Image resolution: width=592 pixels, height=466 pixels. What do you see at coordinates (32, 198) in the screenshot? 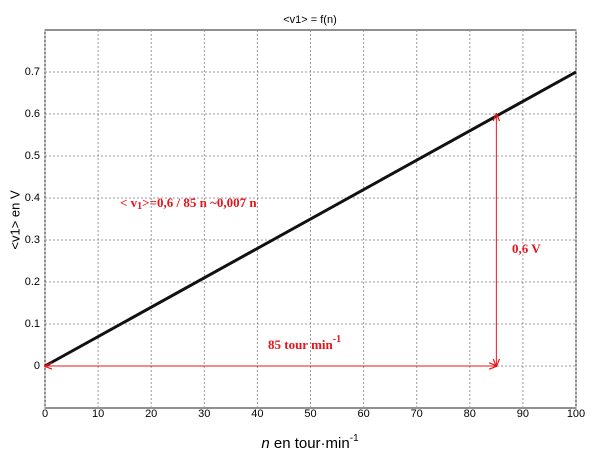
I see `y-tick-label: 0.4` at bounding box center [32, 198].